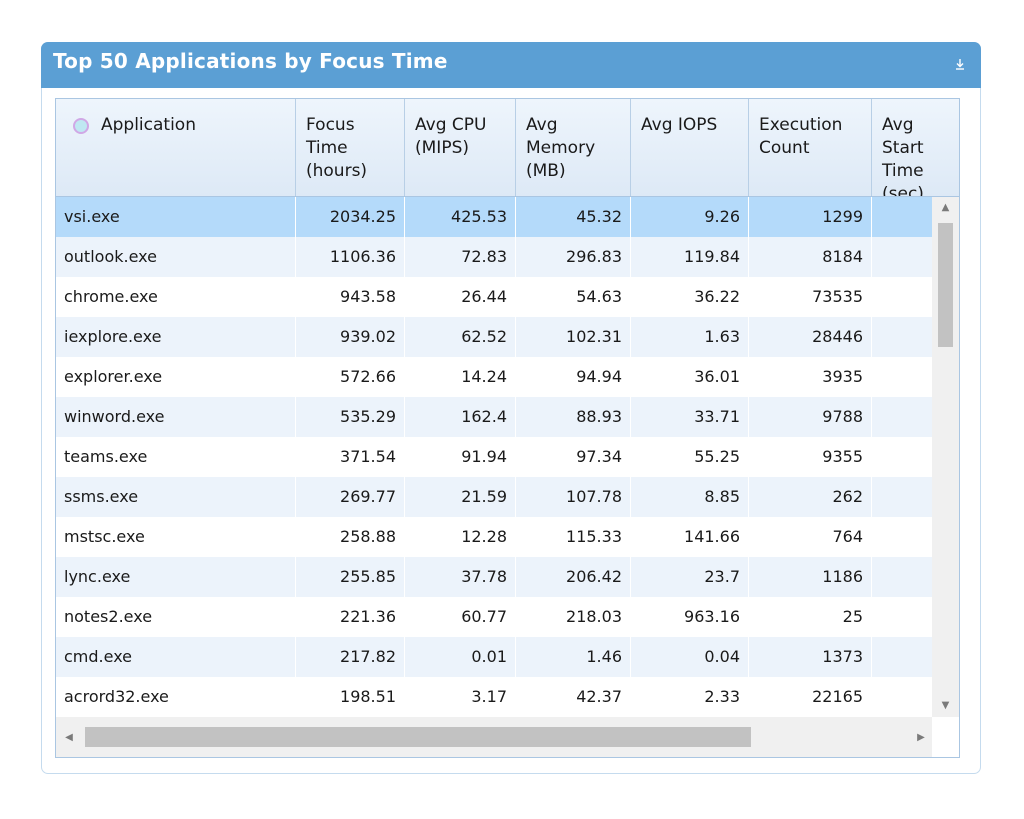  I want to click on table-cell: 0.01, so click(460, 657).